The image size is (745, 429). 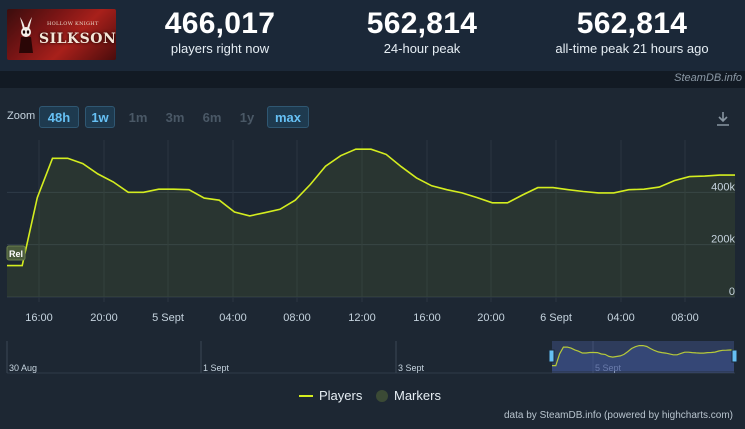 I want to click on zoom-6m-button: 6m, so click(x=212, y=117).